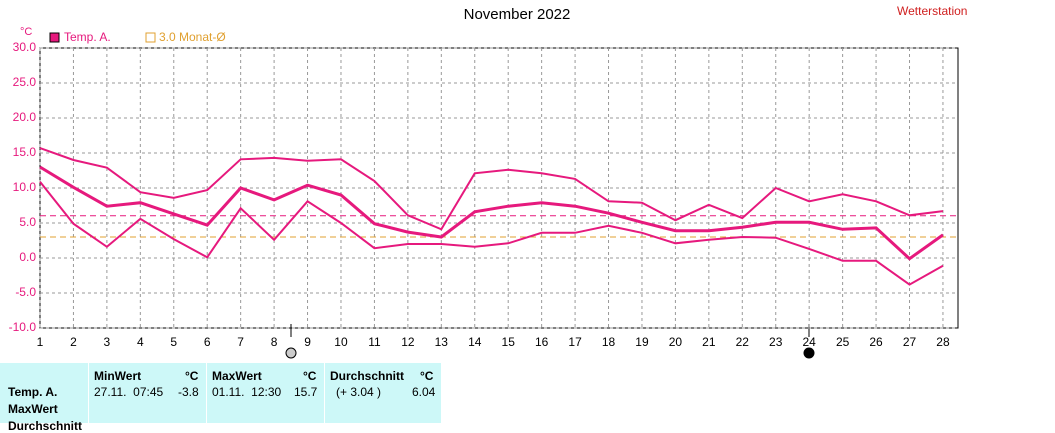 The image size is (1055, 433). What do you see at coordinates (25, 82) in the screenshot?
I see `y-tick-label: 25.0` at bounding box center [25, 82].